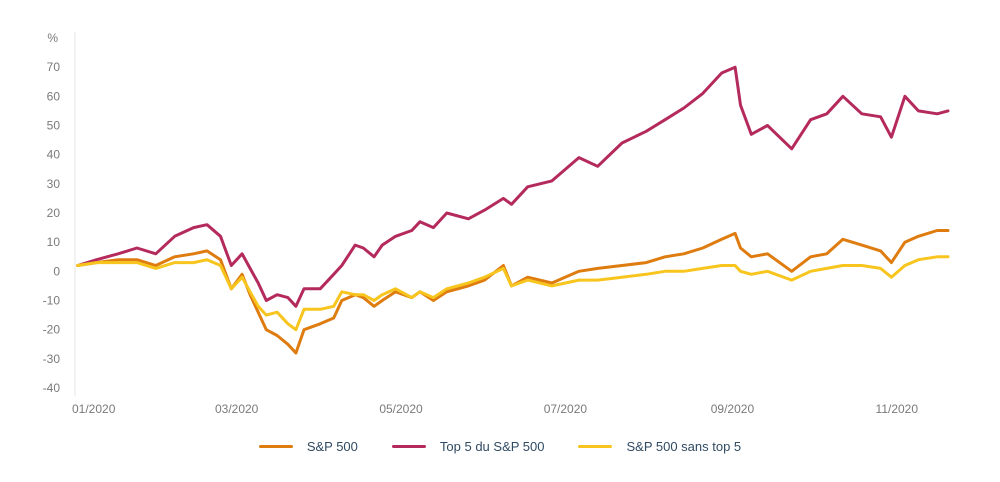 The width and height of the screenshot is (1000, 482). I want to click on legend-swatch-top5, so click(408, 446).